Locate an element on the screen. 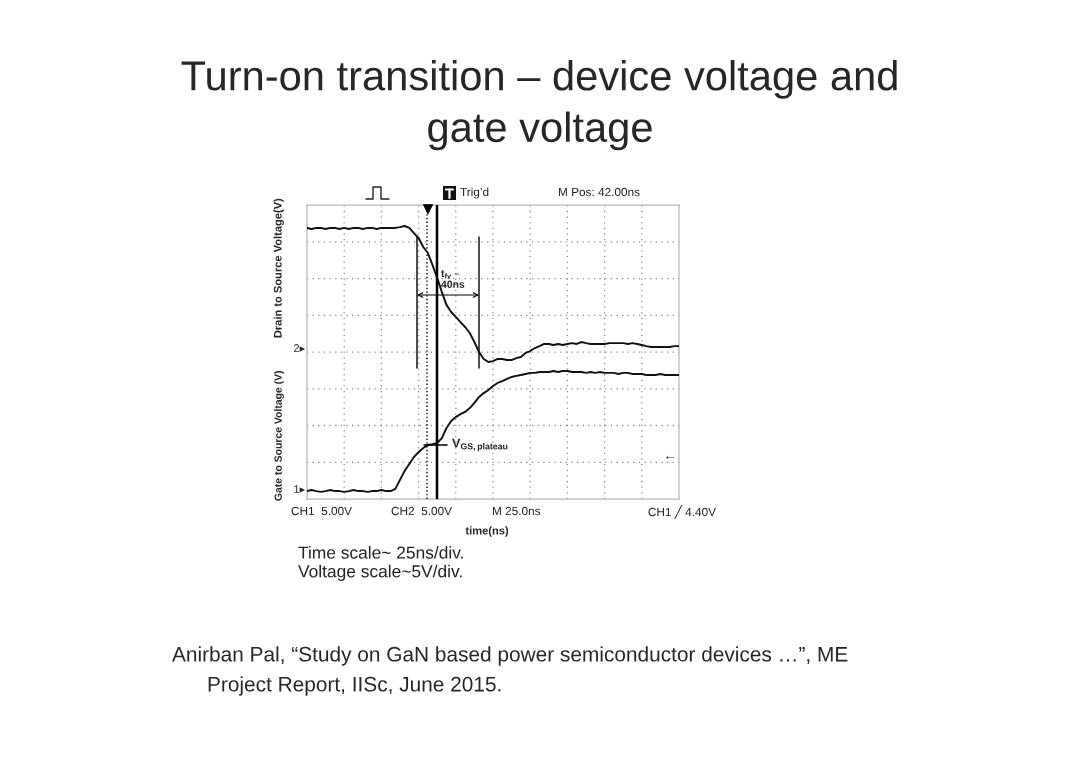 The height and width of the screenshot is (763, 1080). y-axis-title: Drain to Source Voltage(V) is located at coordinates (278, 268).